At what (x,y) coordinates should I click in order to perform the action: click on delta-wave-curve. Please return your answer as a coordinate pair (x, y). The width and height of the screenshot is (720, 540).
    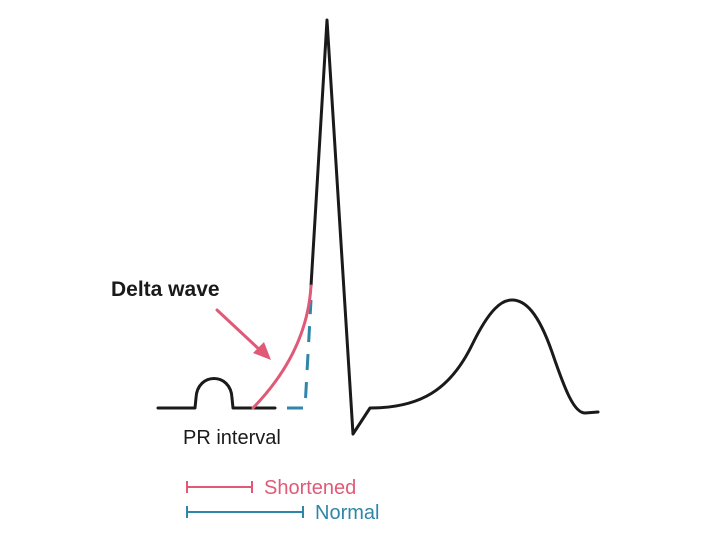
    Looking at the image, I should click on (282, 347).